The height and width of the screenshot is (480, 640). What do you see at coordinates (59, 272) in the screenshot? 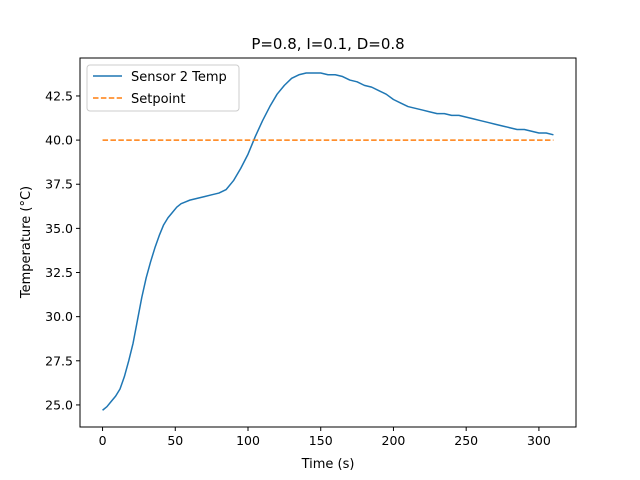
I see `y-tick-label: 32.5` at bounding box center [59, 272].